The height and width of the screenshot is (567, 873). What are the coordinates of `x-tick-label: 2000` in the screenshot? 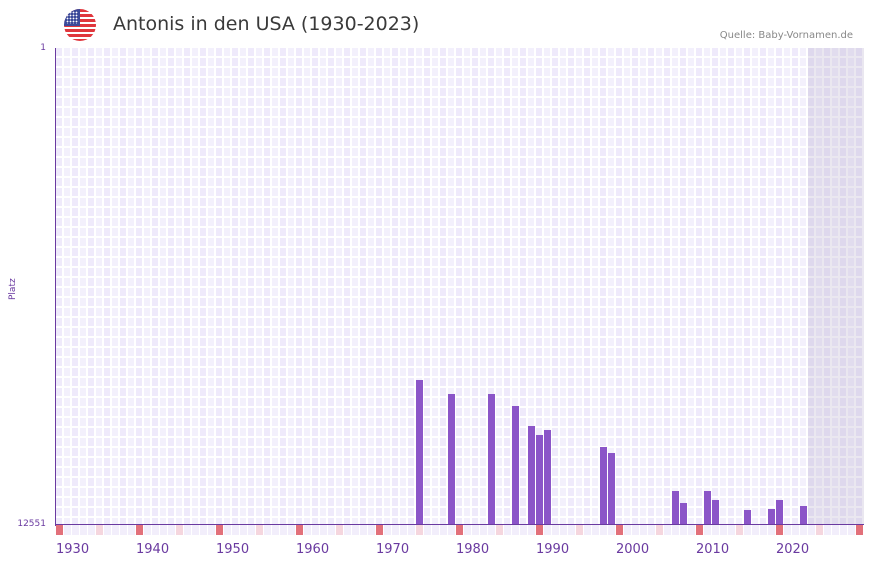 It's located at (633, 549).